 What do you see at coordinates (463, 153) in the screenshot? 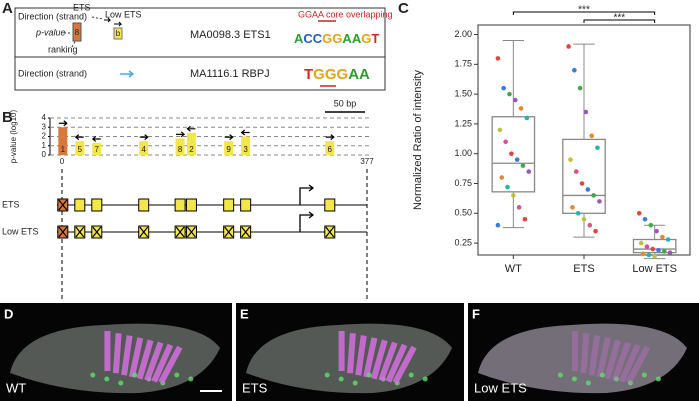
I see `y-tick-label: 1.00` at bounding box center [463, 153].